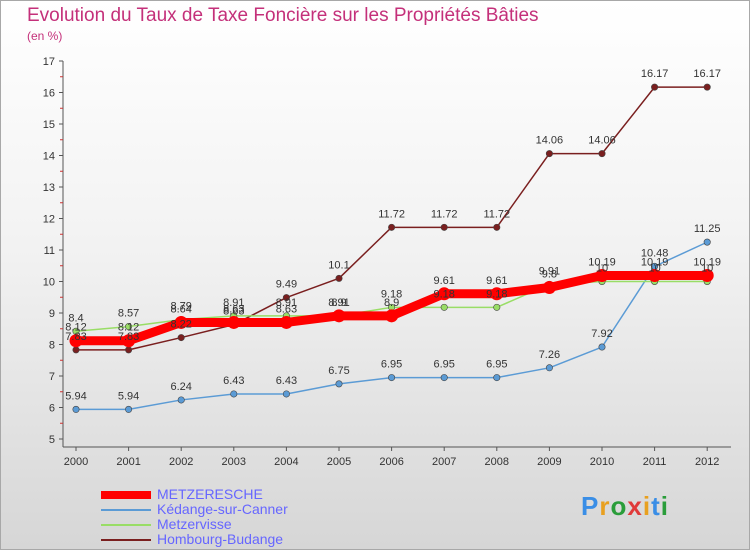  Describe the element at coordinates (220, 539) in the screenshot. I see `legend-label: Hombourg-Budange` at that location.